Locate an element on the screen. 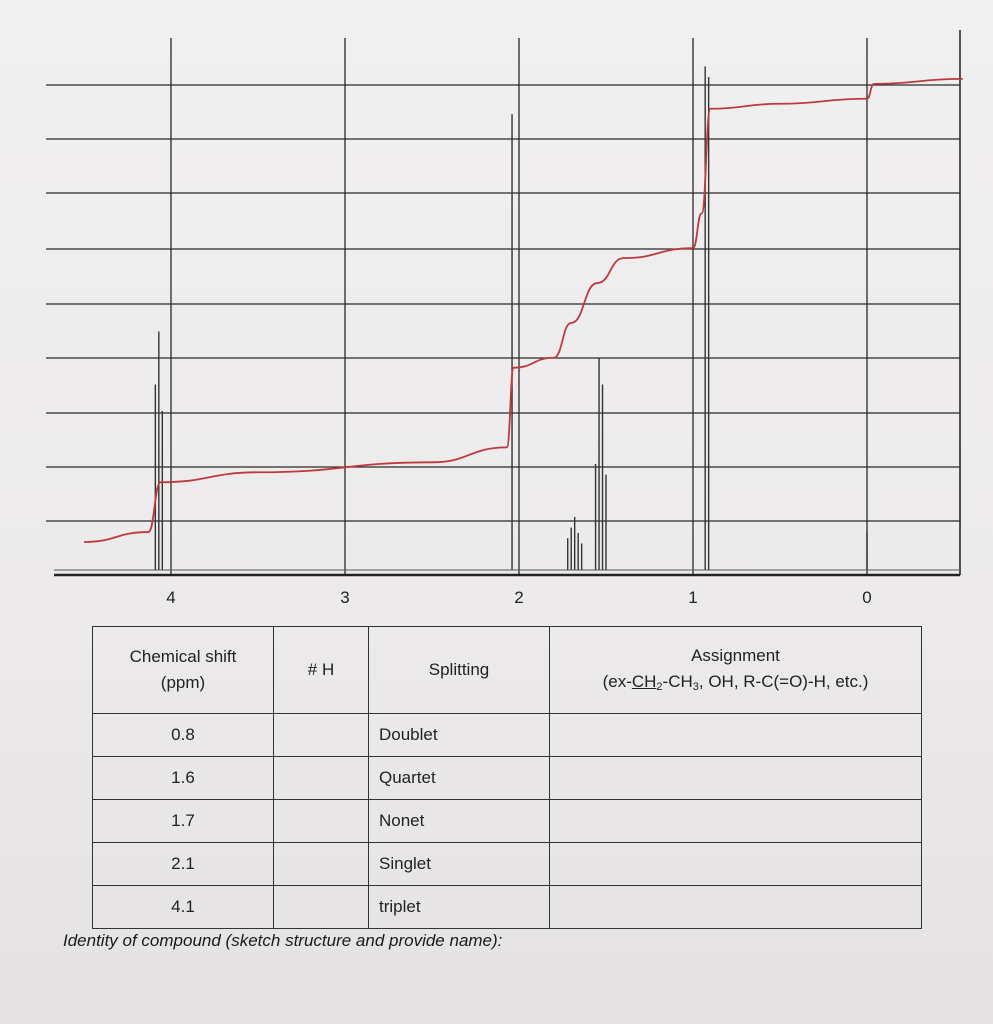  table-row: 1.6 Quartet is located at coordinates (507, 778).